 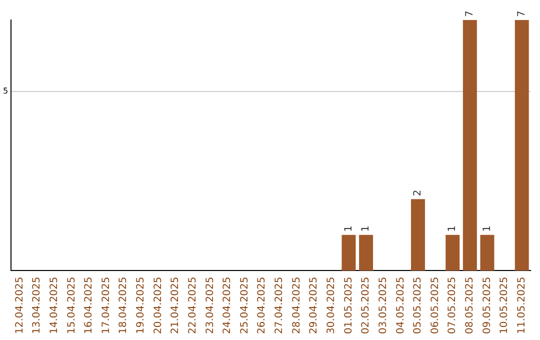 I want to click on x-tick-label: 05.05.2025, so click(x=418, y=305).